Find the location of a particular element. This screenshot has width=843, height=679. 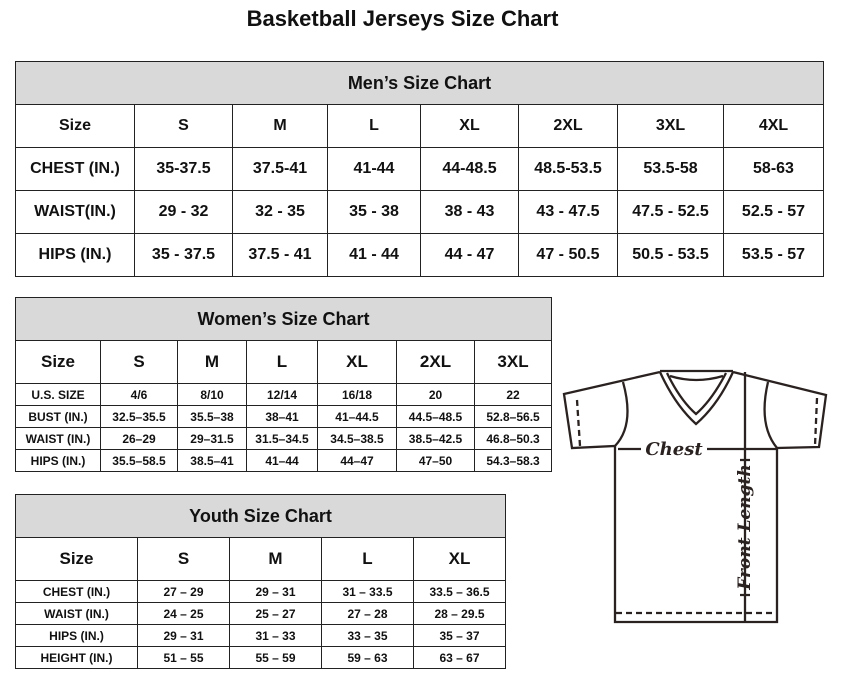

table-cell: 22 is located at coordinates (513, 394).